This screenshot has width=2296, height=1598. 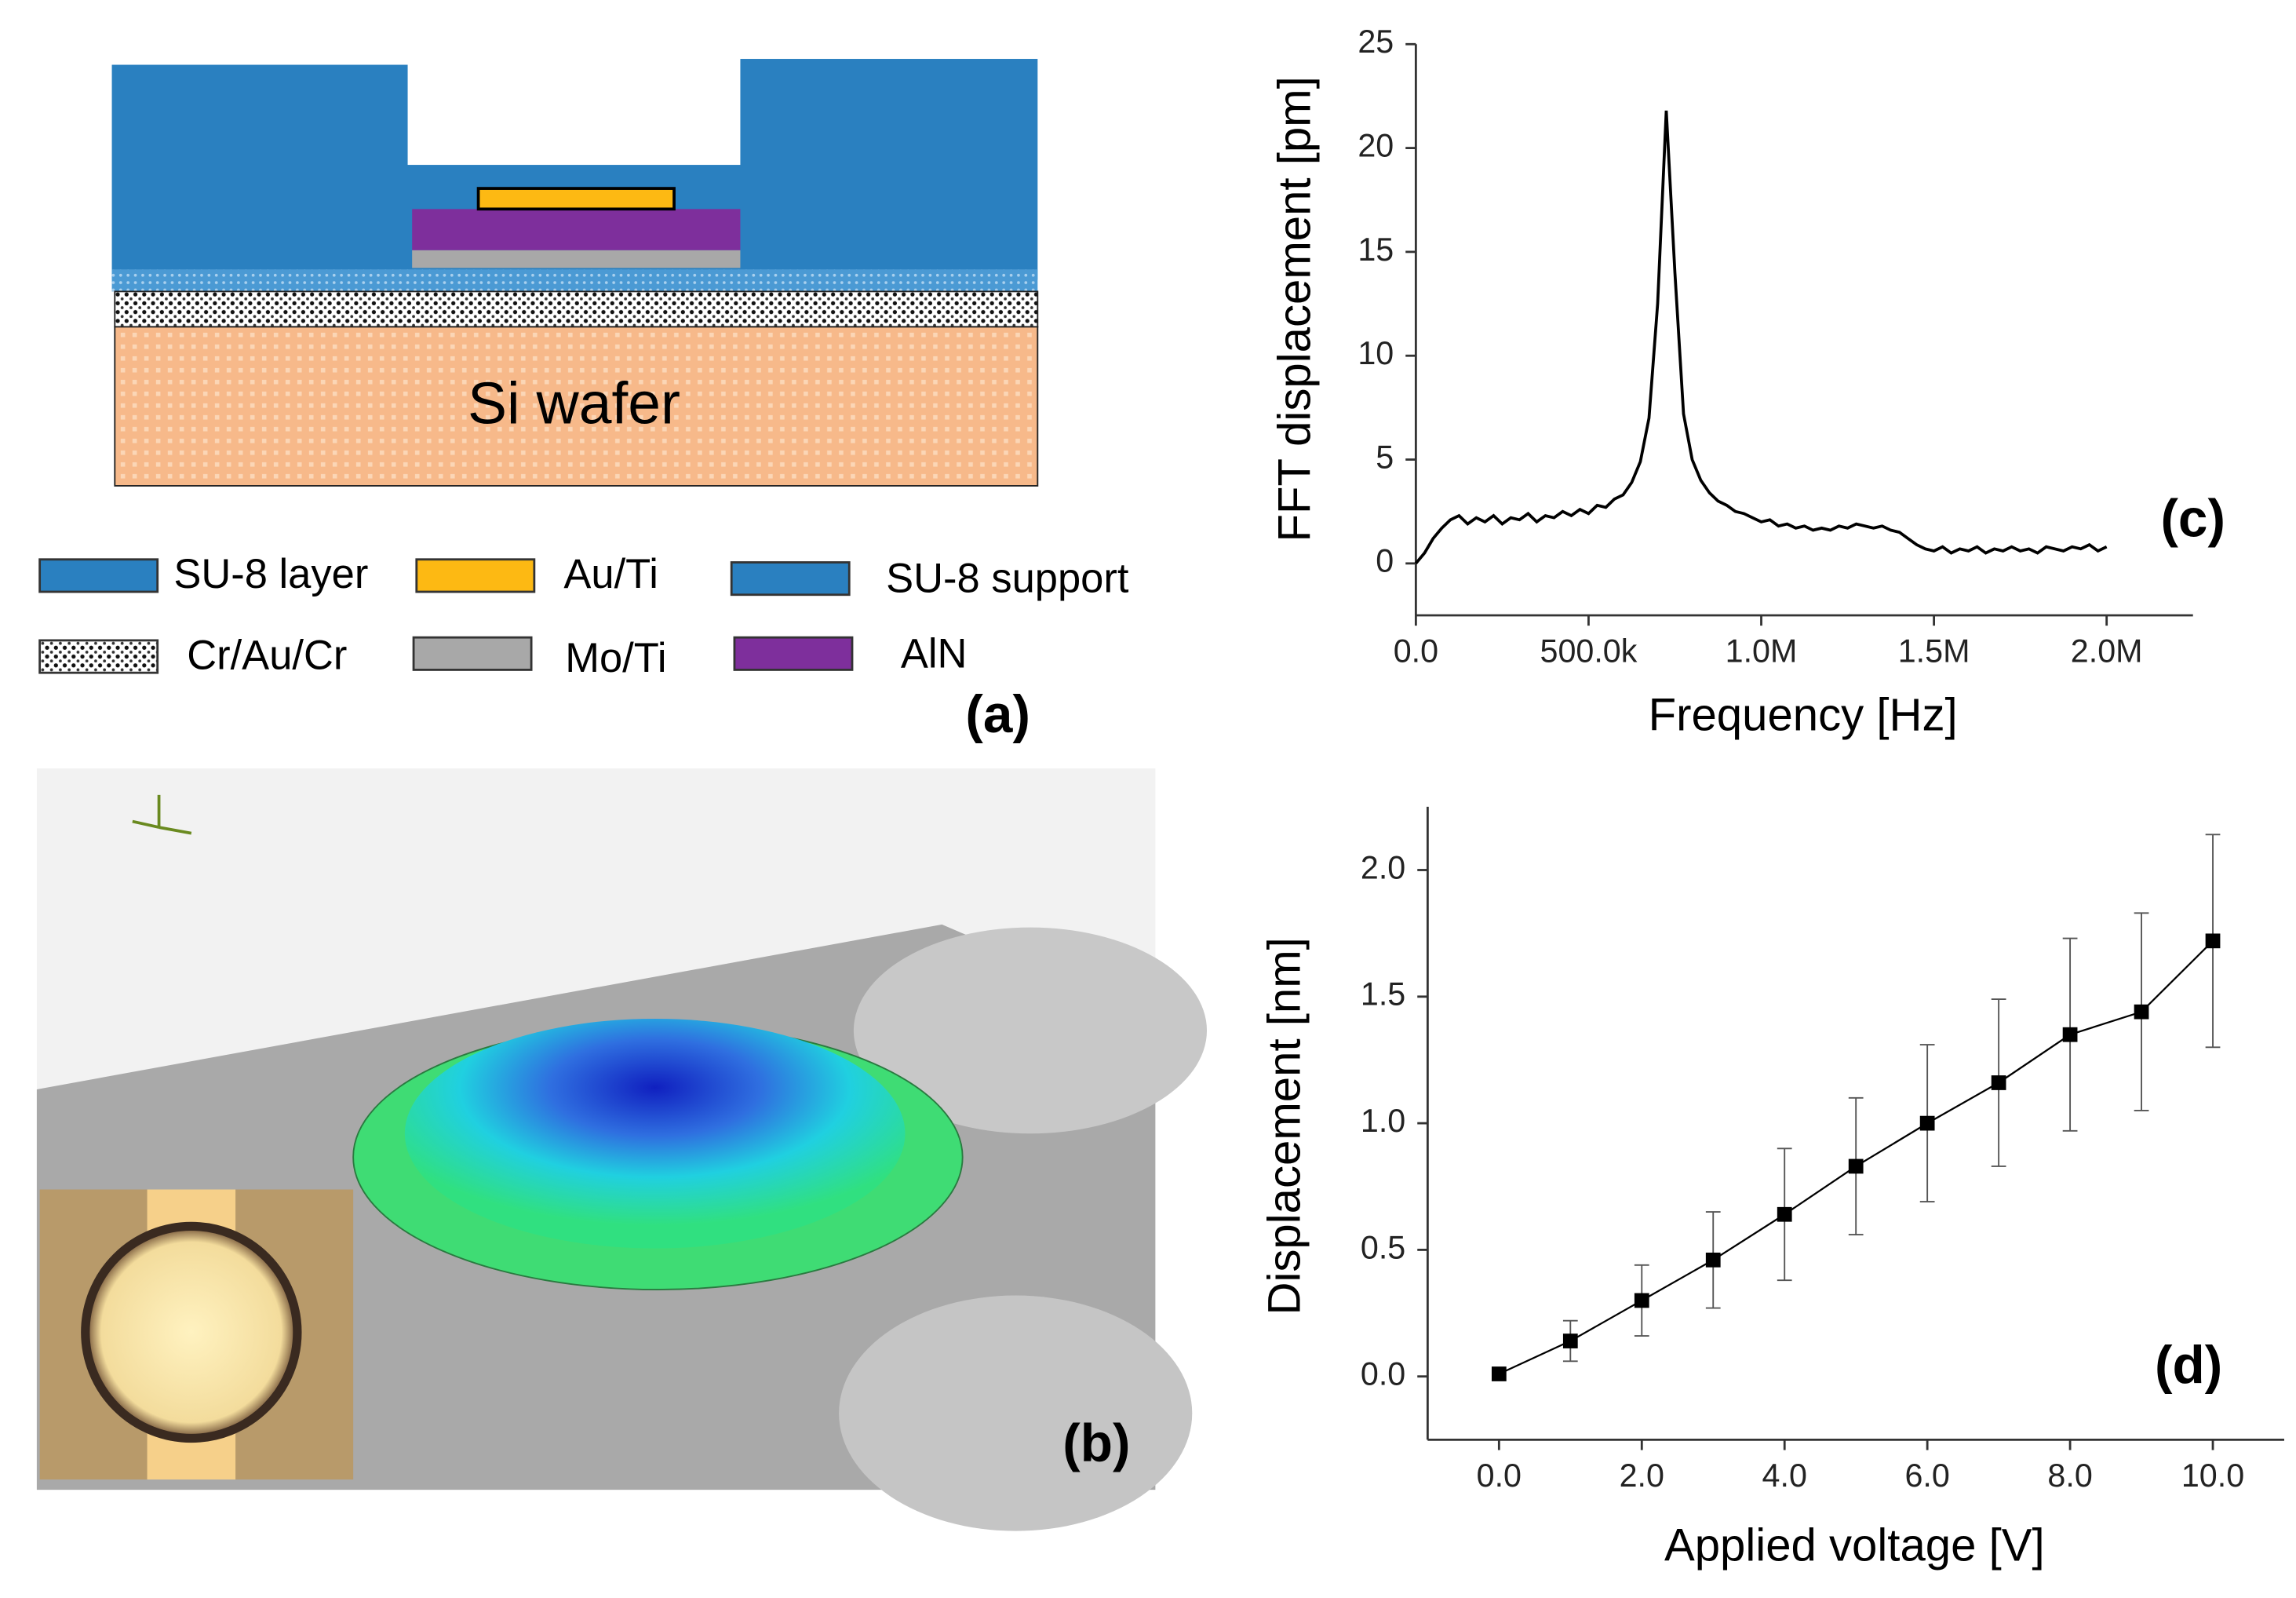 I want to click on inset-membrane, so click(x=191, y=1332).